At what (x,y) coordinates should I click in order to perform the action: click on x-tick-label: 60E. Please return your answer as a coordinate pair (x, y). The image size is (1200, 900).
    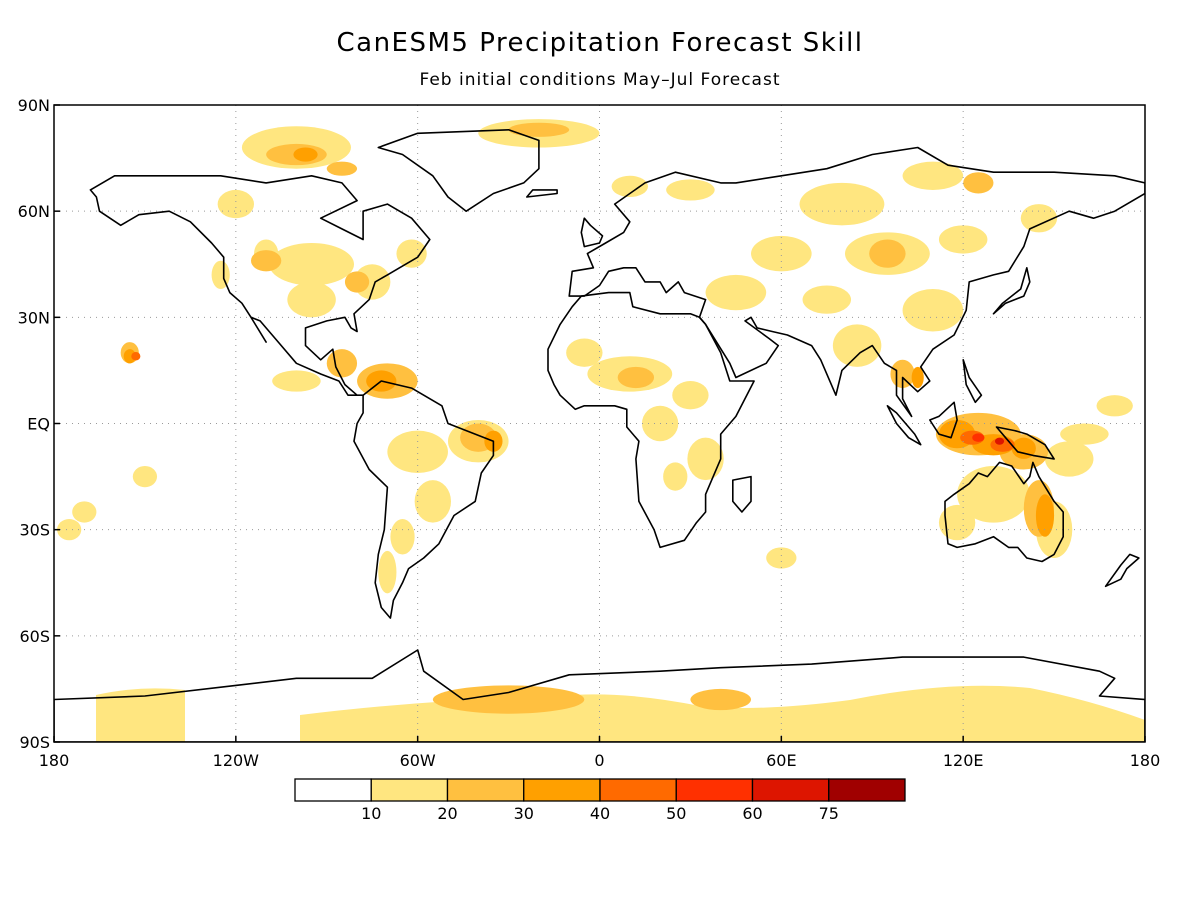
    Looking at the image, I should click on (781, 760).